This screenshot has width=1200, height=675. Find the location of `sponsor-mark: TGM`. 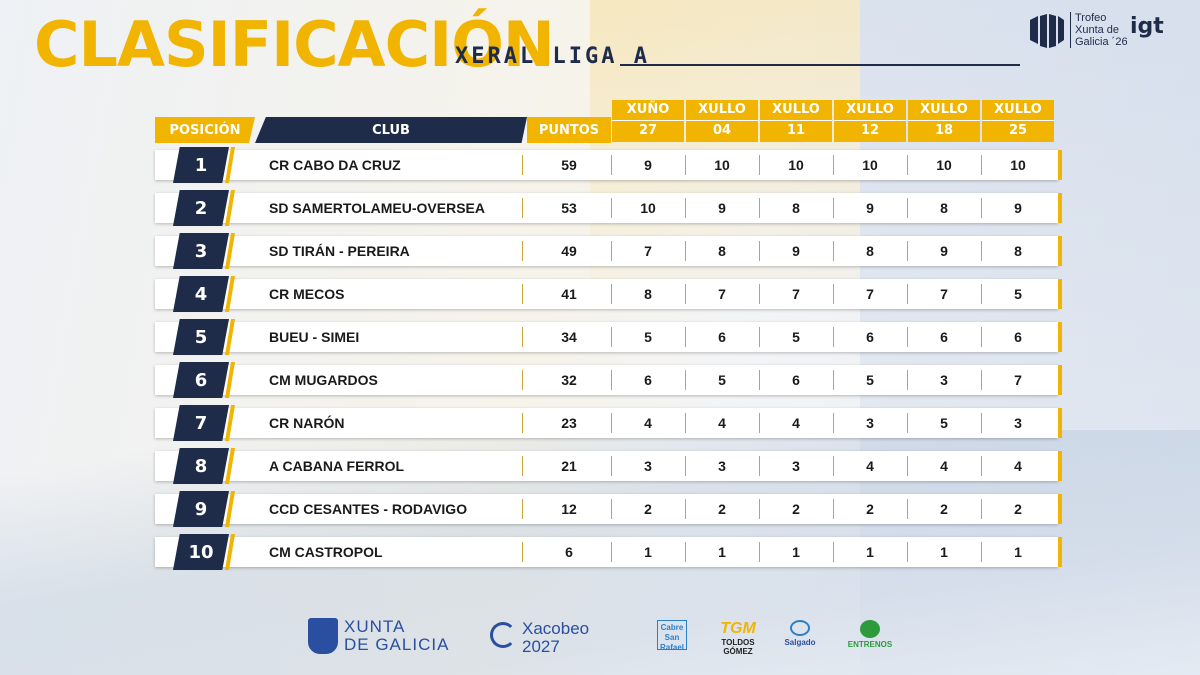

sponsor-mark: TGM is located at coordinates (738, 628).